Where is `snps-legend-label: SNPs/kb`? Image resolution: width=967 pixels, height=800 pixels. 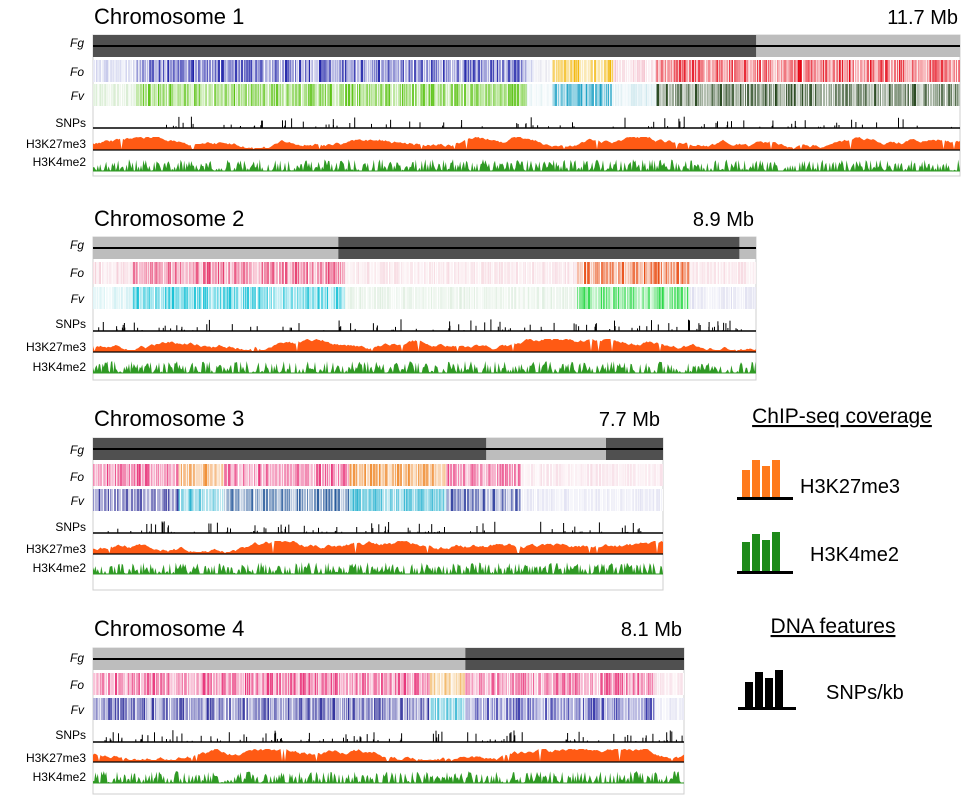
snps-legend-label: SNPs/kb is located at coordinates (865, 693).